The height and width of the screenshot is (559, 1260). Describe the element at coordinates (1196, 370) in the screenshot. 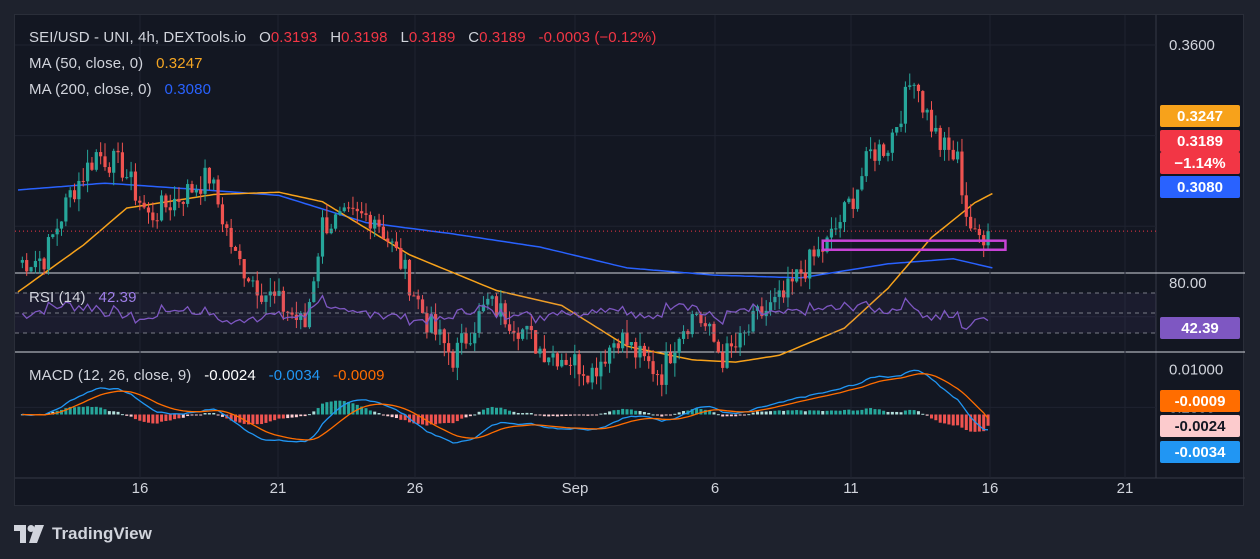

I see `macd-axis-tick-label: 0.01000` at that location.